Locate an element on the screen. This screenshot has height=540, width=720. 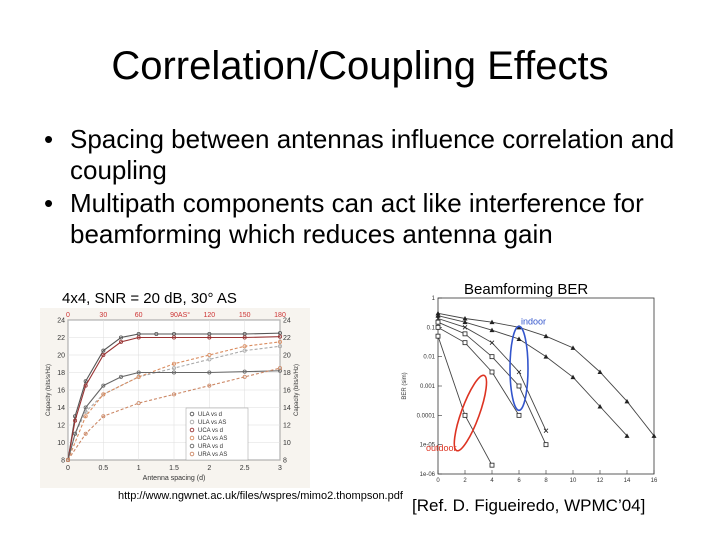
x-tick-label: 3 is located at coordinates (280, 468).